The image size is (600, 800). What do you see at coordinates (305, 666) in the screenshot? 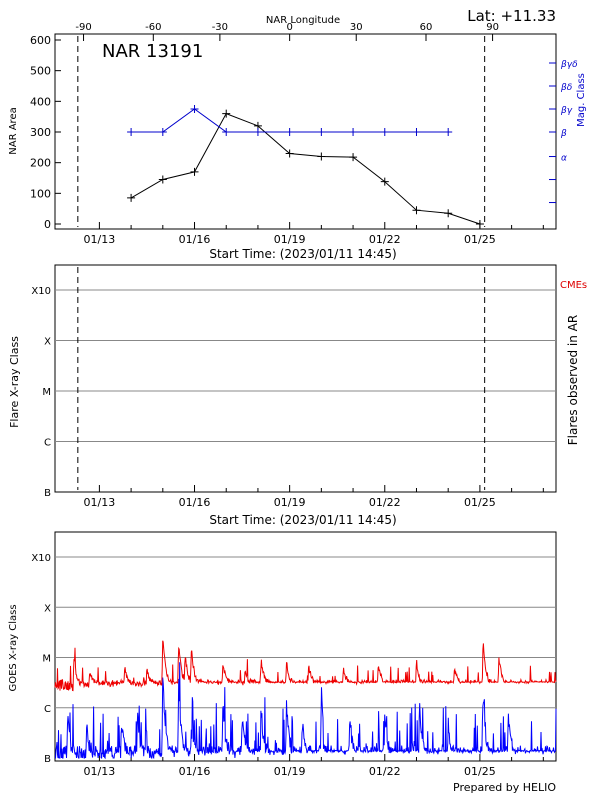
I see `goes-long-wavelength-line` at bounding box center [305, 666].